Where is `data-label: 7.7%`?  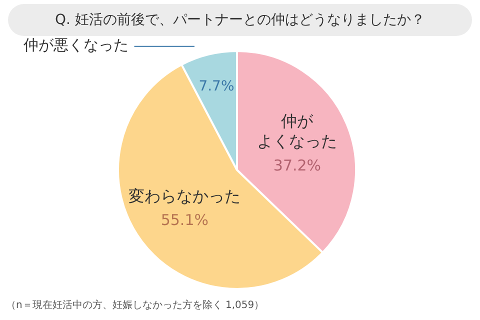
data-label: 7.7% is located at coordinates (216, 86).